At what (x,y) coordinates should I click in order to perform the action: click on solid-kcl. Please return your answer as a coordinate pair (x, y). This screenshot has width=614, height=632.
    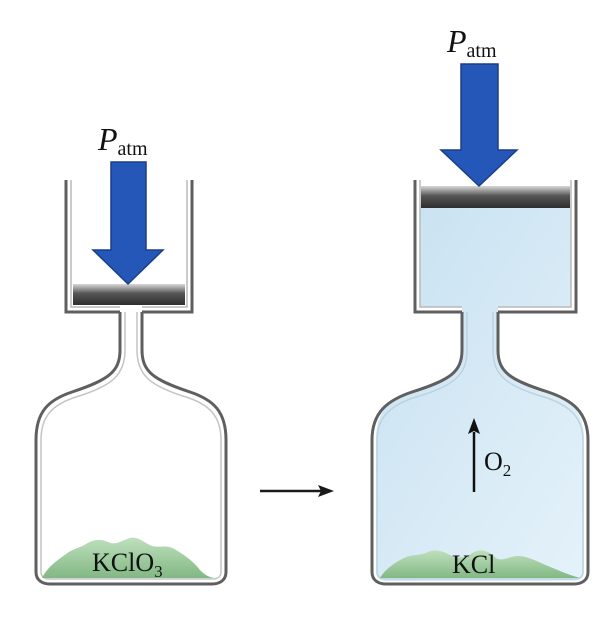
    Looking at the image, I should click on (480, 564).